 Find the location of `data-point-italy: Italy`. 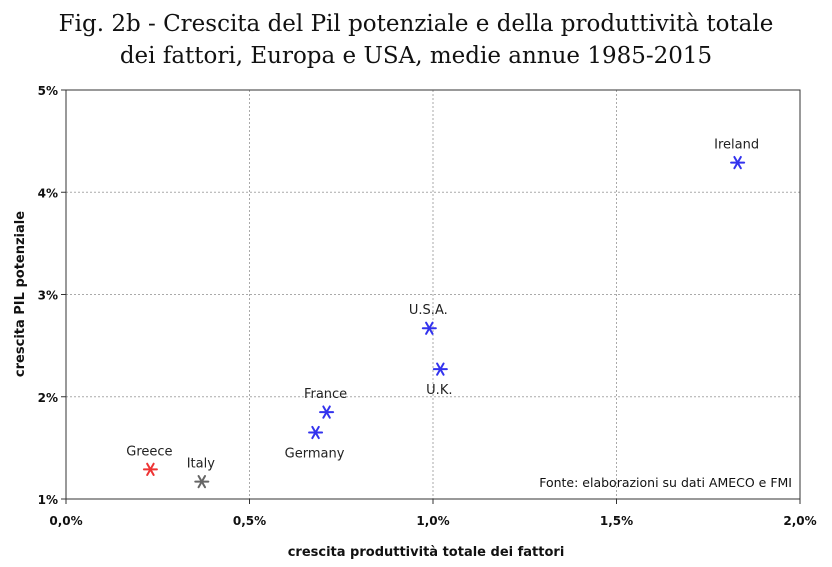

data-point-italy: Italy is located at coordinates (201, 473).